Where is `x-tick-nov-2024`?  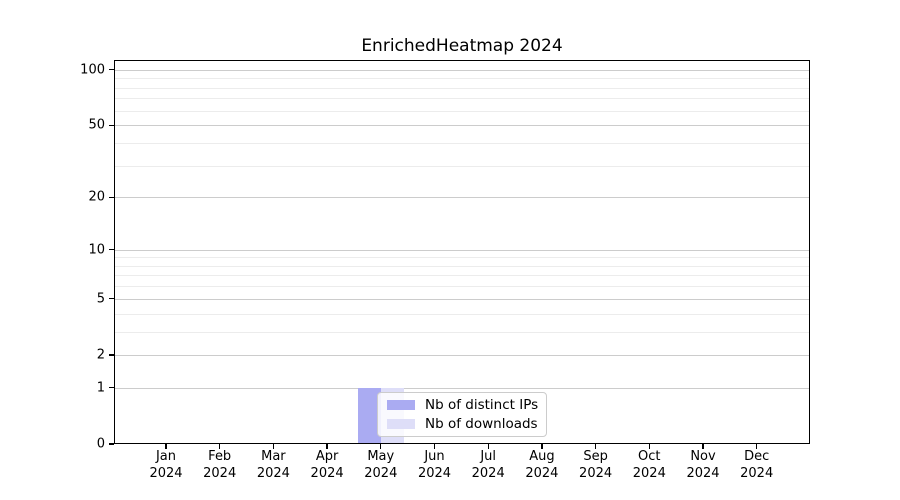
x-tick-nov-2024 is located at coordinates (703, 446).